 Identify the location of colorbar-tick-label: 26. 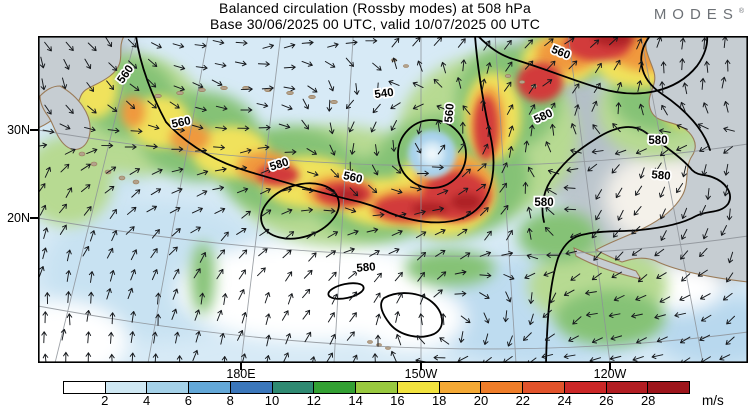
(606, 400).